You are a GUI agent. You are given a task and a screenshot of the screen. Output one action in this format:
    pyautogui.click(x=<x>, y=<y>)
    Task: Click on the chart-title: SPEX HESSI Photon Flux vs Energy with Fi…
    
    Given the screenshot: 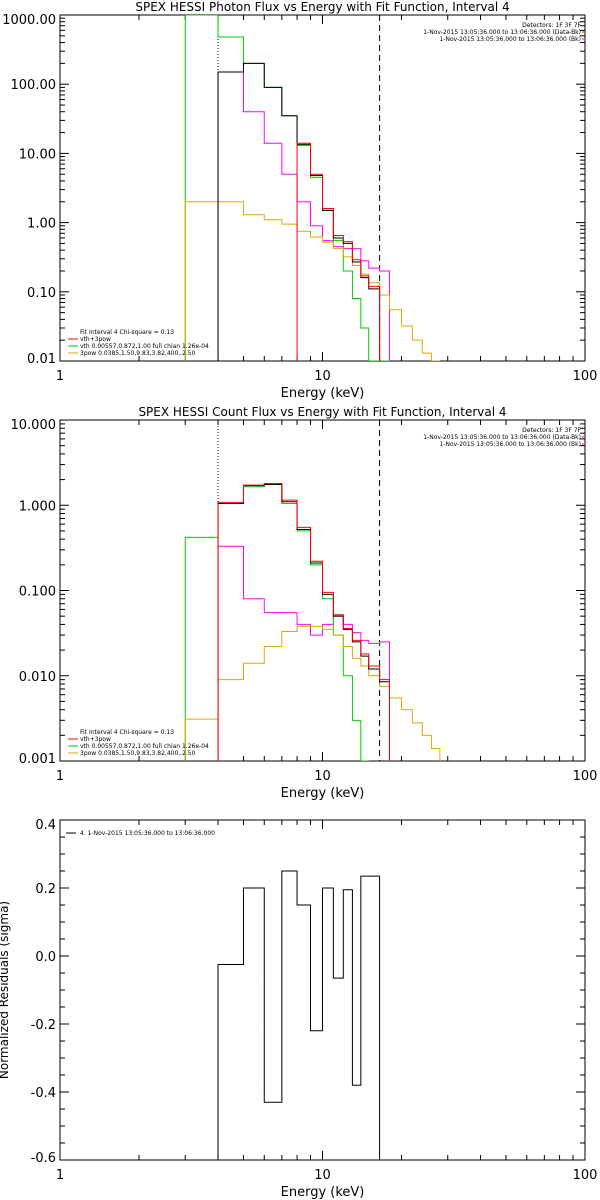 What is the action you would take?
    pyautogui.click(x=322, y=7)
    